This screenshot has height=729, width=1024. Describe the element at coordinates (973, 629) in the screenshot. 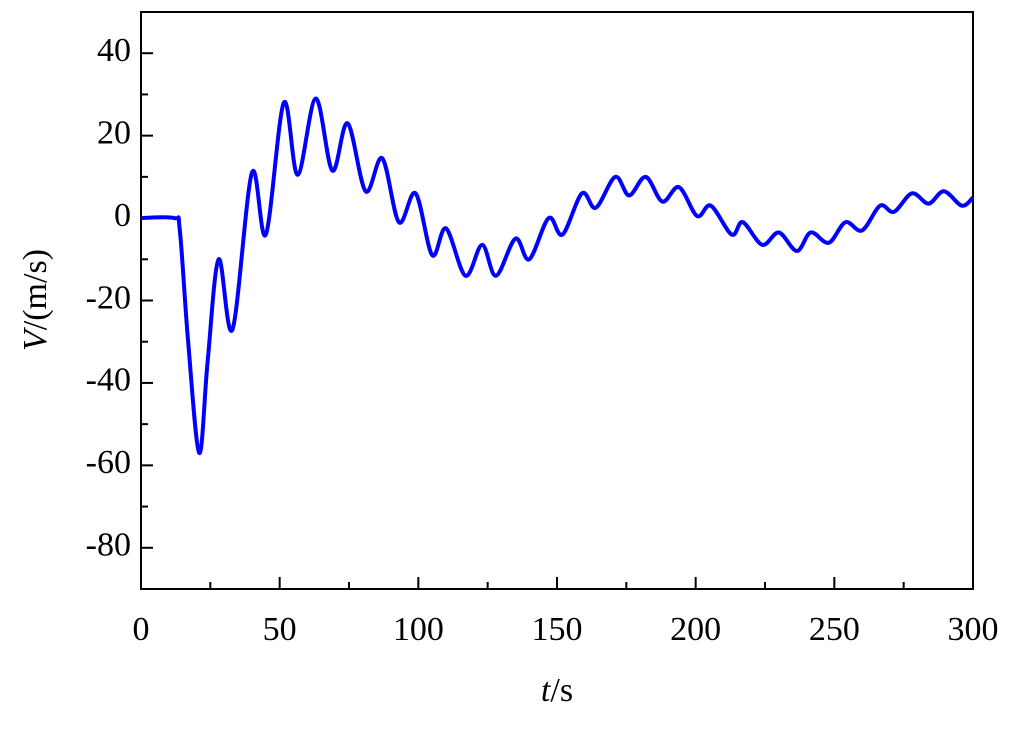

I see `x-tick-label: 300` at that location.